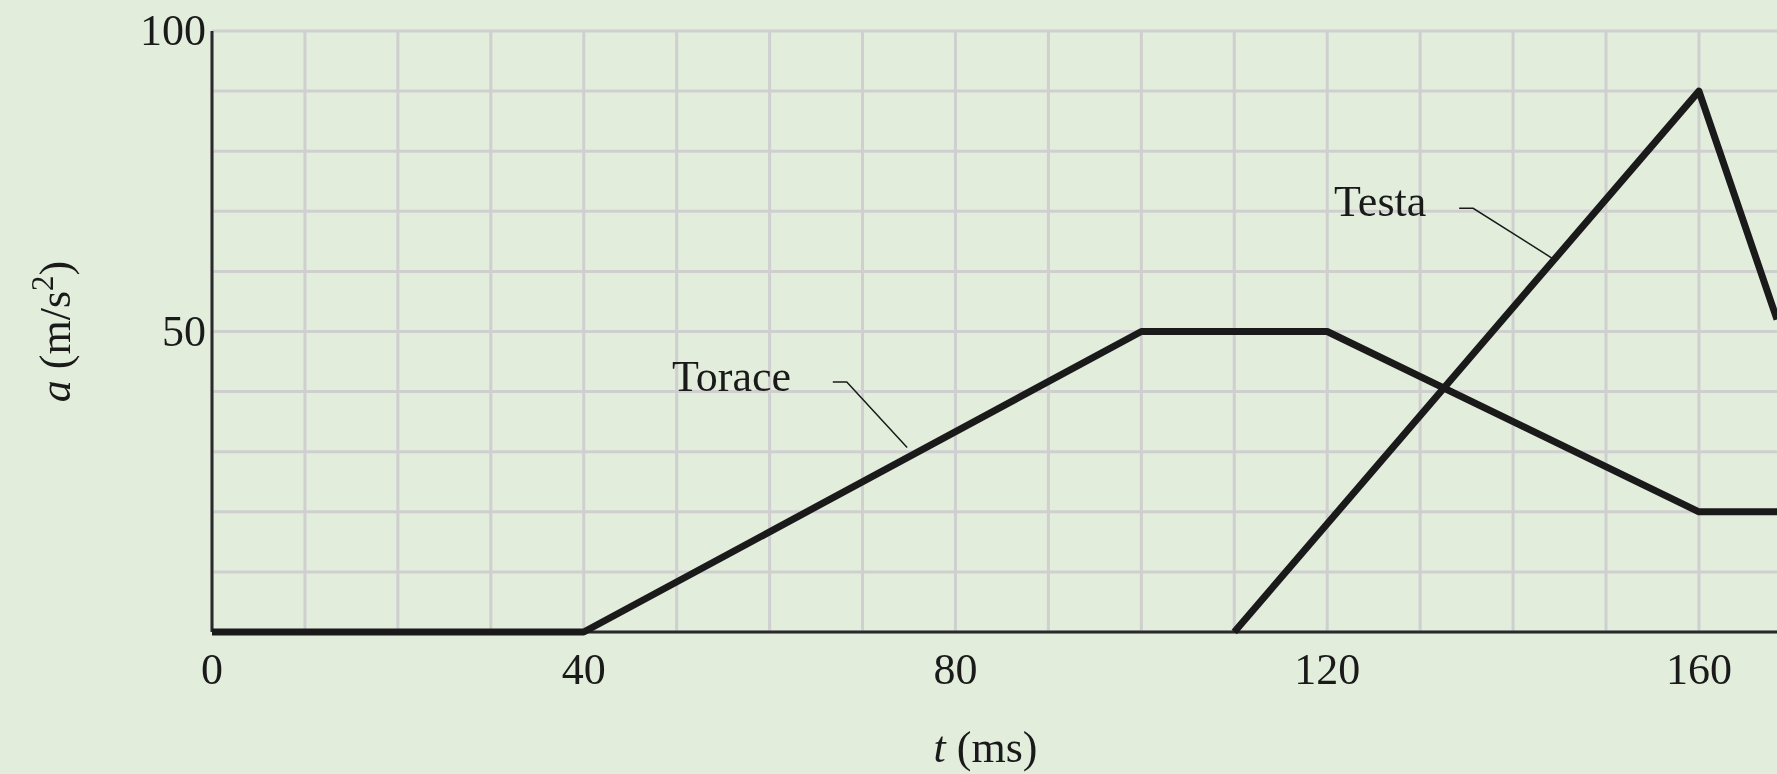 Image resolution: width=1777 pixels, height=774 pixels. What do you see at coordinates (985, 747) in the screenshot?
I see `x-axis-title: t (ms)` at bounding box center [985, 747].